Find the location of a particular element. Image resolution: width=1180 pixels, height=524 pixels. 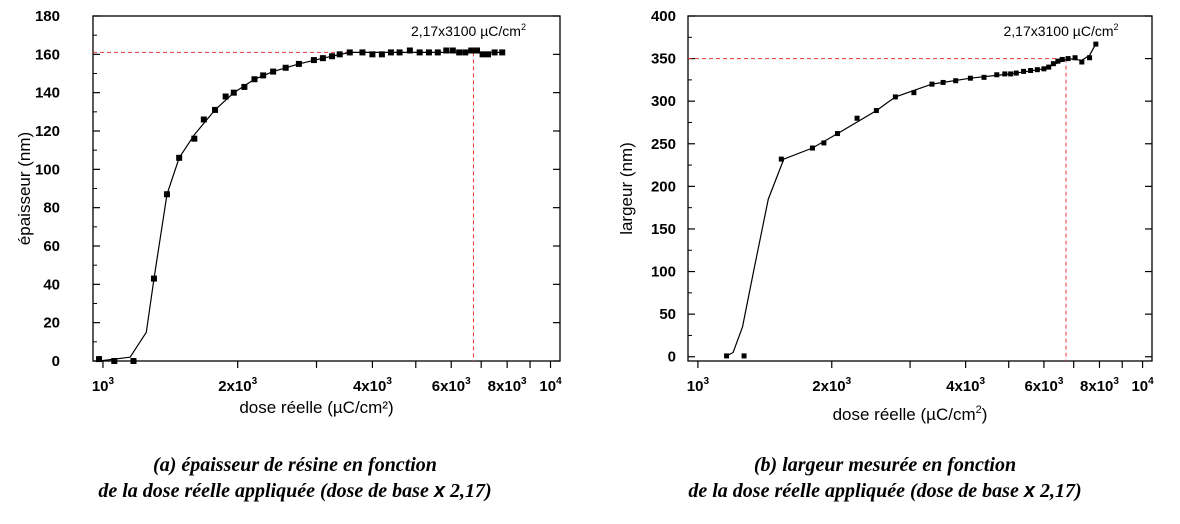

y-tick-label: 0 is located at coordinates (56, 361).